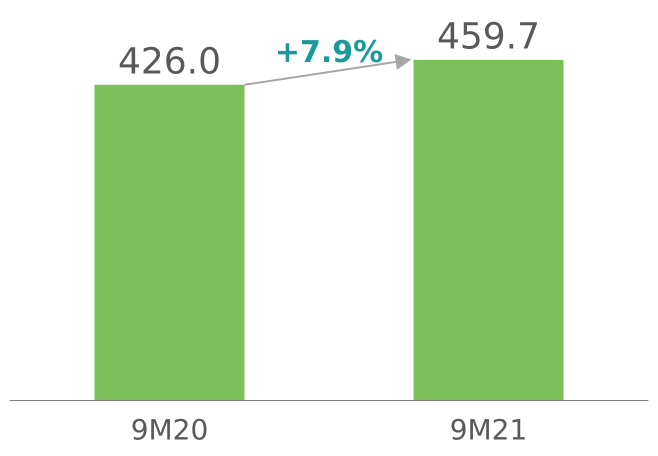 Image resolution: width=658 pixels, height=456 pixels. What do you see at coordinates (169, 430) in the screenshot?
I see `x-tick-label: 9M20` at bounding box center [169, 430].